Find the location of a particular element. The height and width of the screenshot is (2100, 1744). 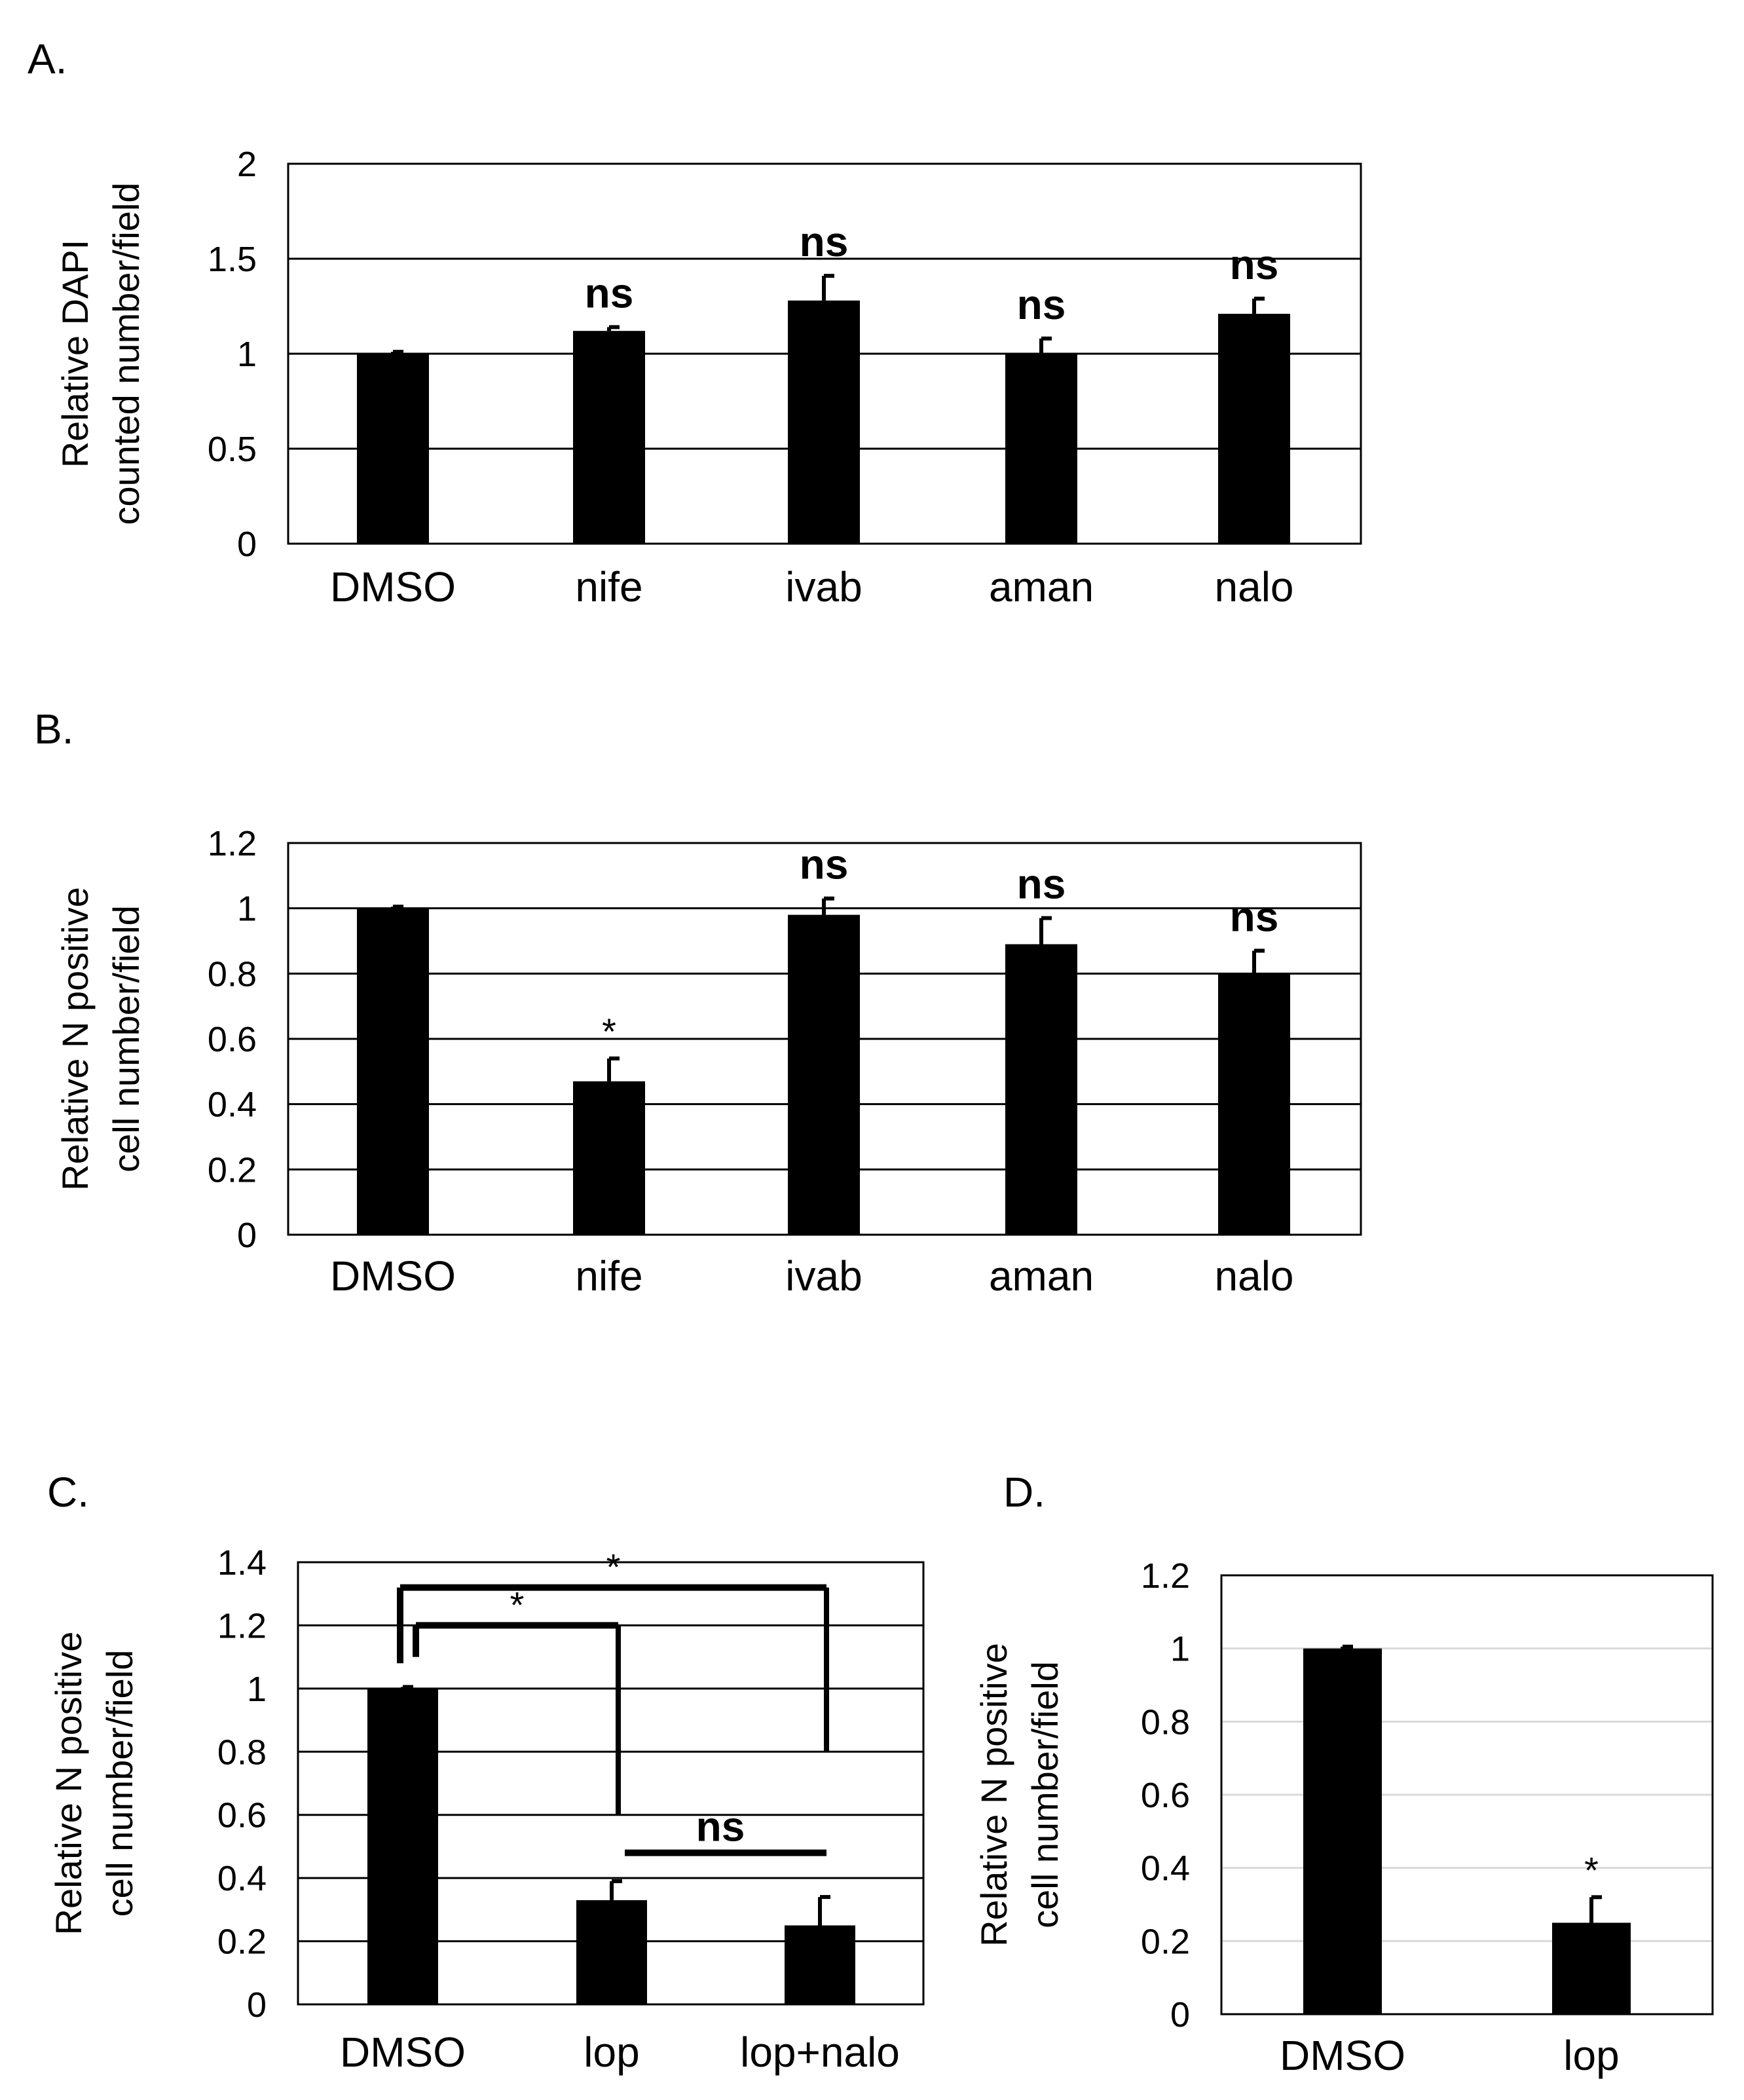

panel-label-d: D. is located at coordinates (1024, 1492).